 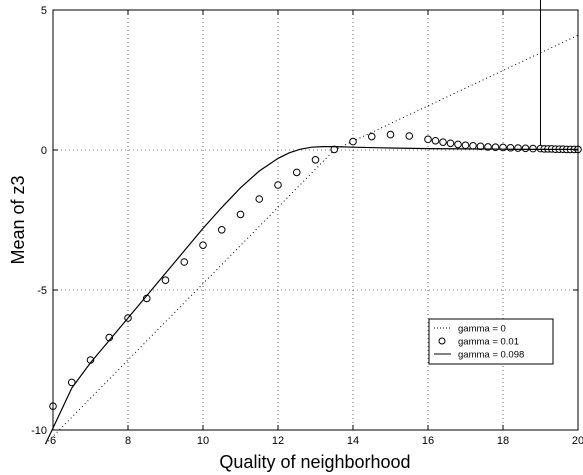 What do you see at coordinates (442, 341) in the screenshot?
I see `legend-marker-circle` at bounding box center [442, 341].